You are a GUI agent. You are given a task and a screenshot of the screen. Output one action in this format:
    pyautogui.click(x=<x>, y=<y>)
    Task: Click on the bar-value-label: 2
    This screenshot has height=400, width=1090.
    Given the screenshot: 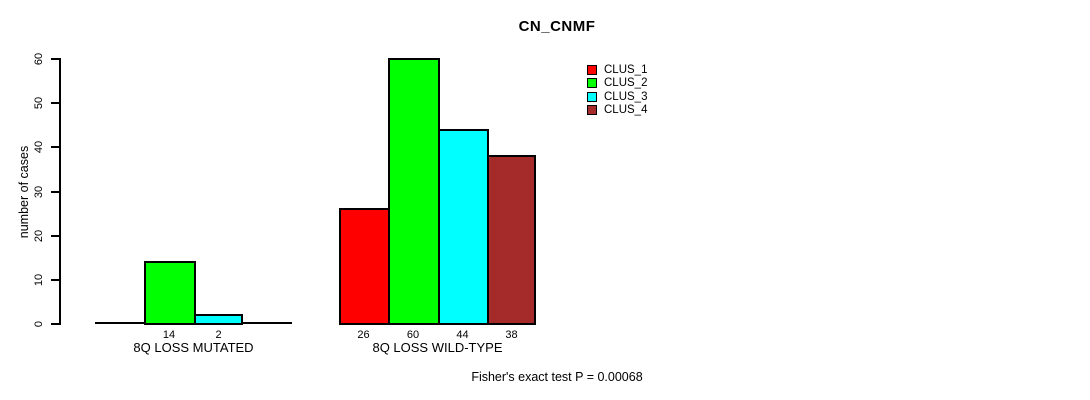 What is the action you would take?
    pyautogui.click(x=218, y=335)
    